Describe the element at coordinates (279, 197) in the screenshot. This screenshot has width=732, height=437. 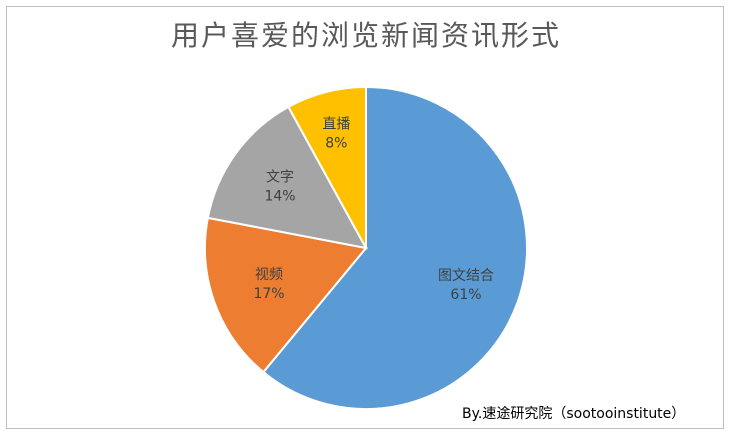
I see `slice-value-3: 14%` at that location.